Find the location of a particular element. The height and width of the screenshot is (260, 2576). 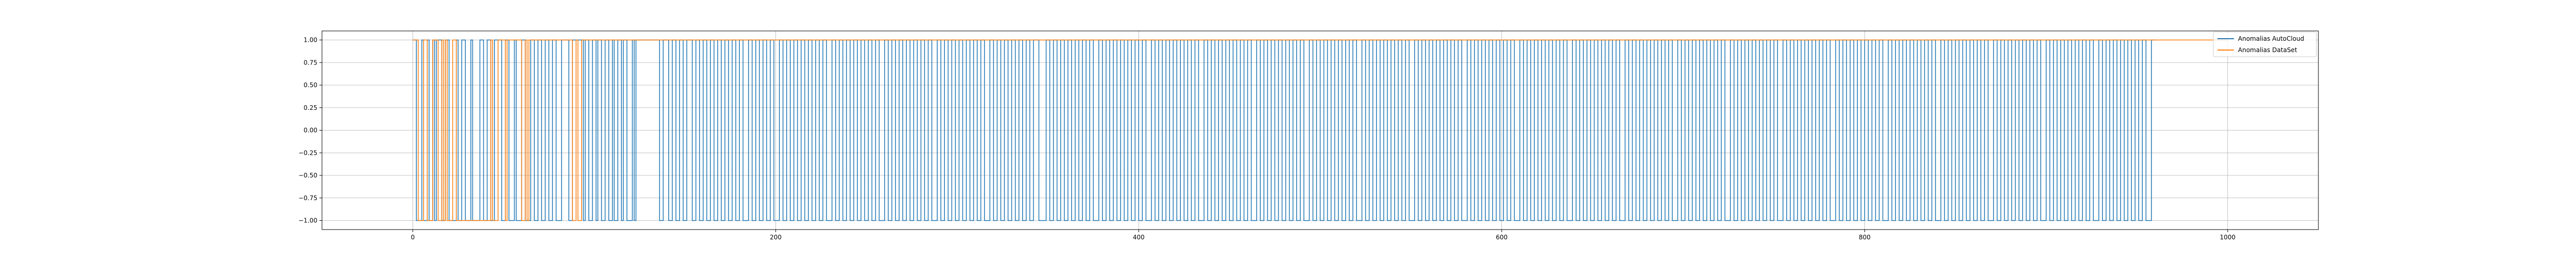

x-tick-label: 600 is located at coordinates (1501, 237).